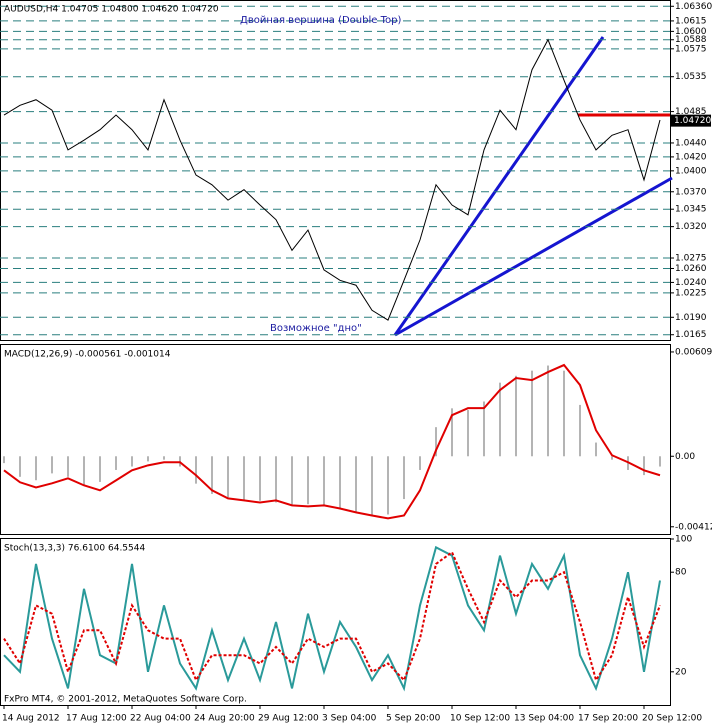 The height and width of the screenshot is (727, 712). I want to click on y-tick-label: 1.0485, so click(691, 112).